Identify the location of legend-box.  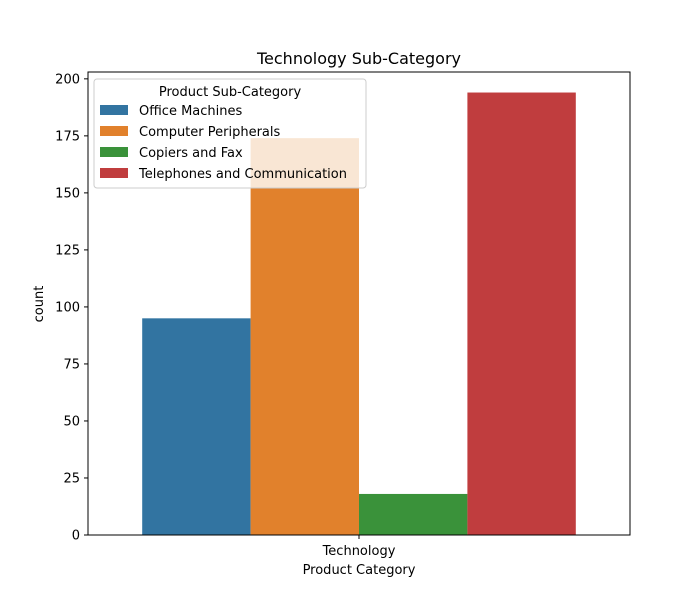
(230, 133).